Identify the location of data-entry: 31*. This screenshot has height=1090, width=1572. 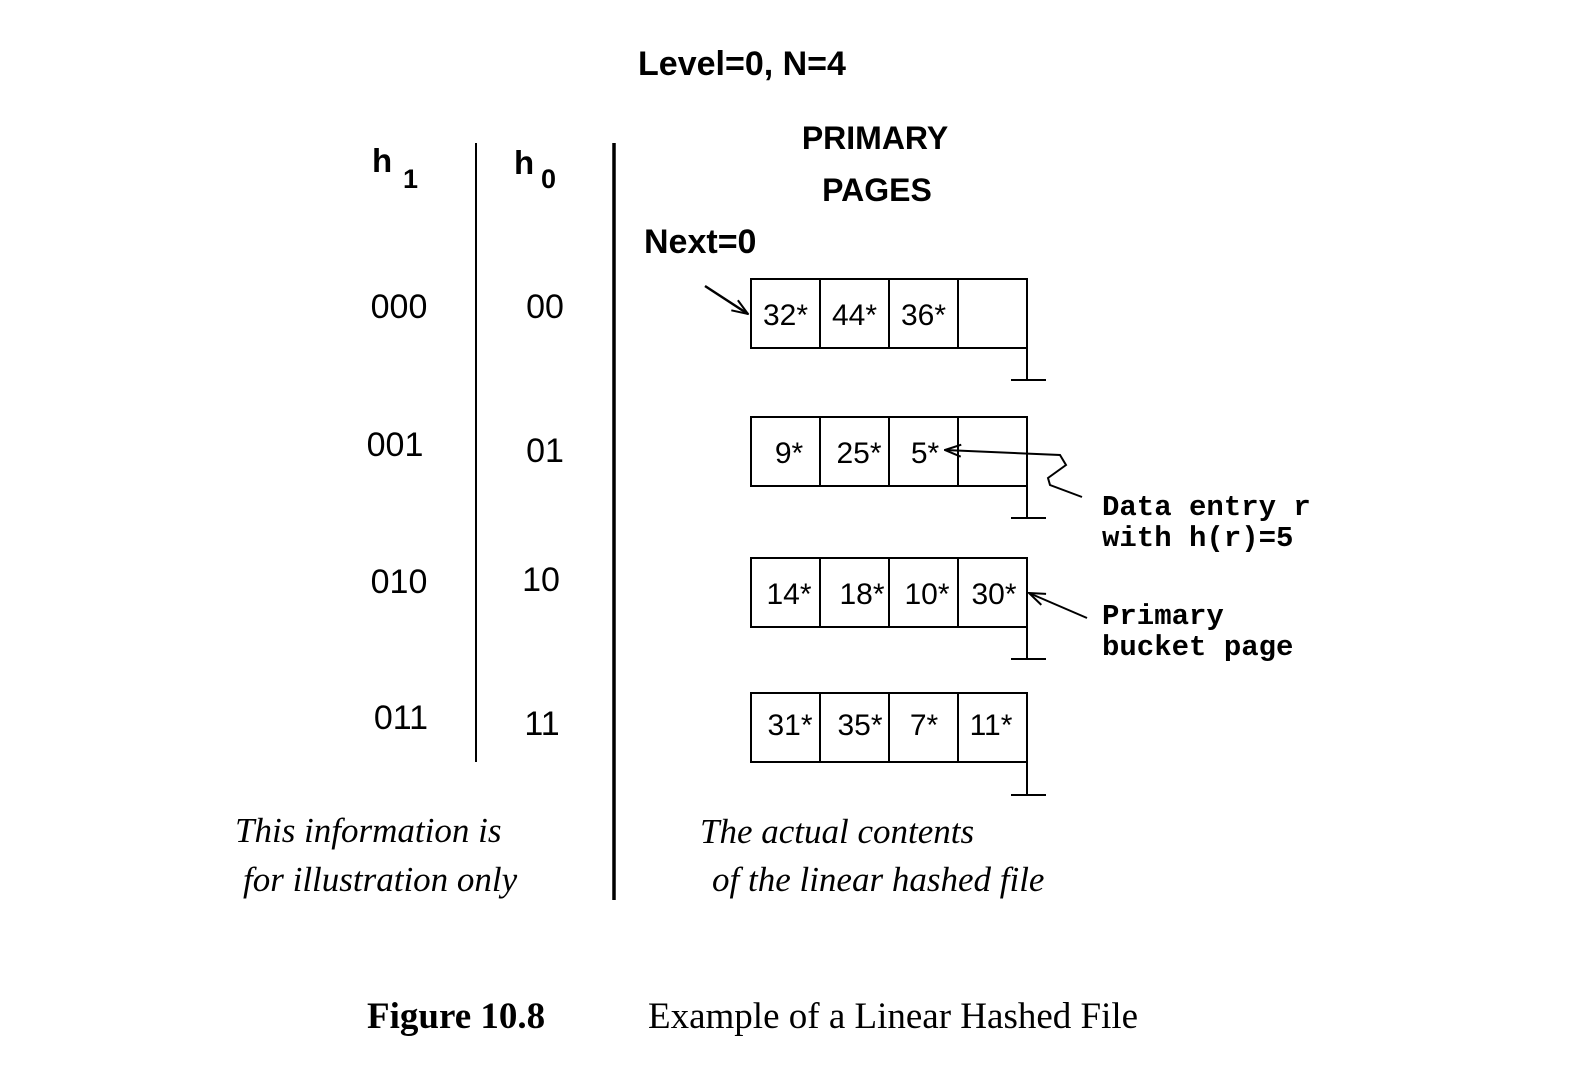
(789, 725).